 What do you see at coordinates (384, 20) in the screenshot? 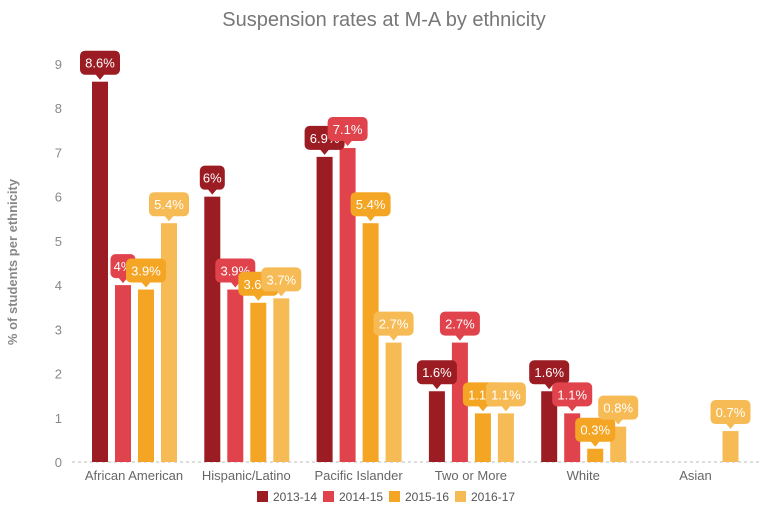
I see `chart-title: Suspension rates at M-A by ethnicity` at bounding box center [384, 20].